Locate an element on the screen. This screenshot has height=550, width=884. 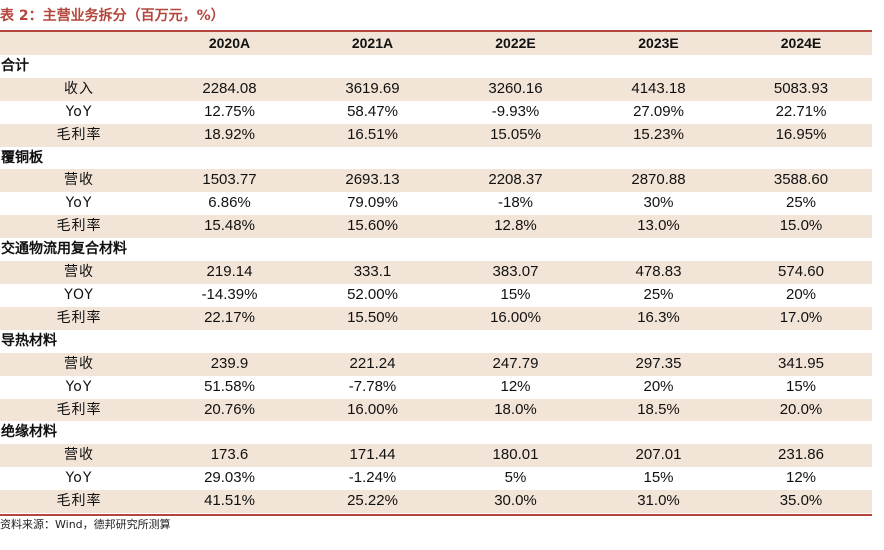
value-cell: -18% is located at coordinates (515, 203).